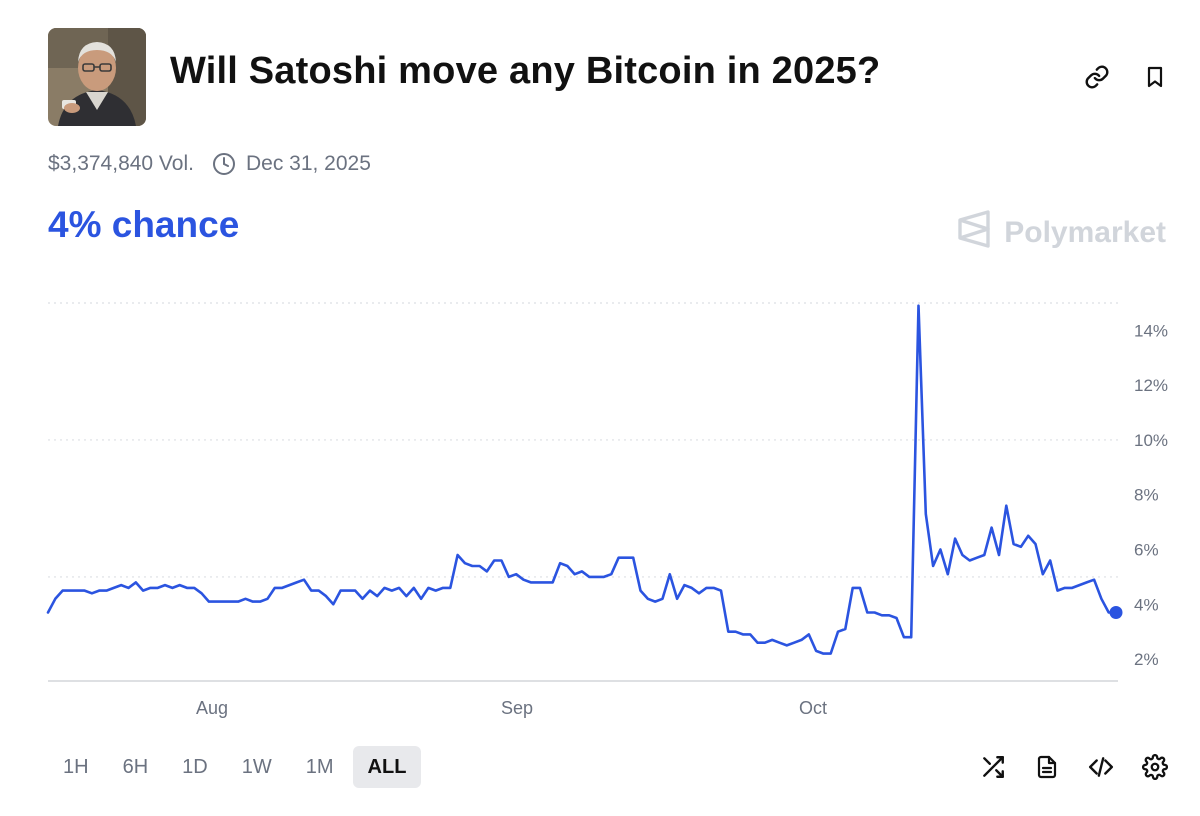 This screenshot has width=1200, height=816. Describe the element at coordinates (387, 767) in the screenshot. I see `range-button-all: ALL` at that location.